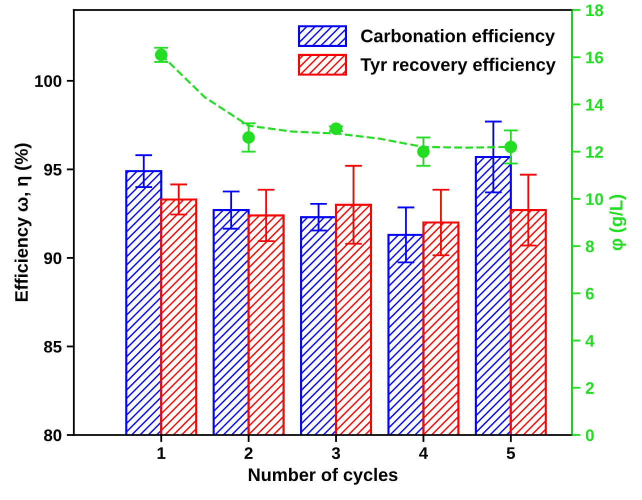  Describe the element at coordinates (590, 435) in the screenshot. I see `y2-tick-label: 0` at that location.